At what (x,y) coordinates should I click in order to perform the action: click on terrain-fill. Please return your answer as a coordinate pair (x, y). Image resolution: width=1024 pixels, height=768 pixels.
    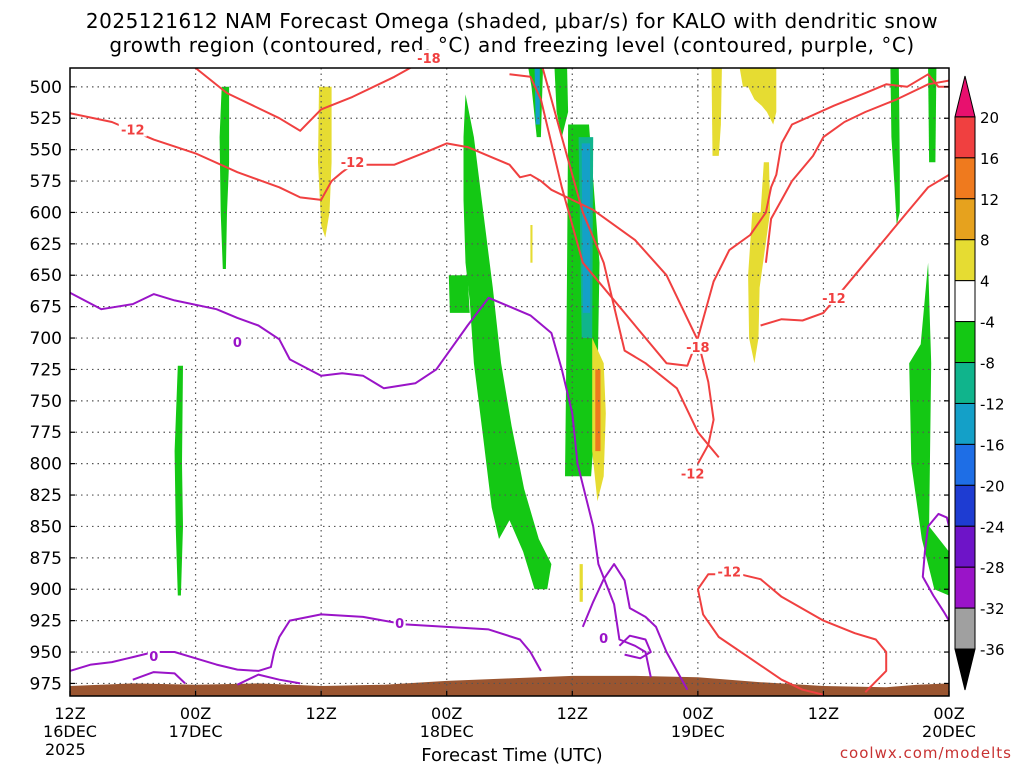
    Looking at the image, I should click on (509, 685).